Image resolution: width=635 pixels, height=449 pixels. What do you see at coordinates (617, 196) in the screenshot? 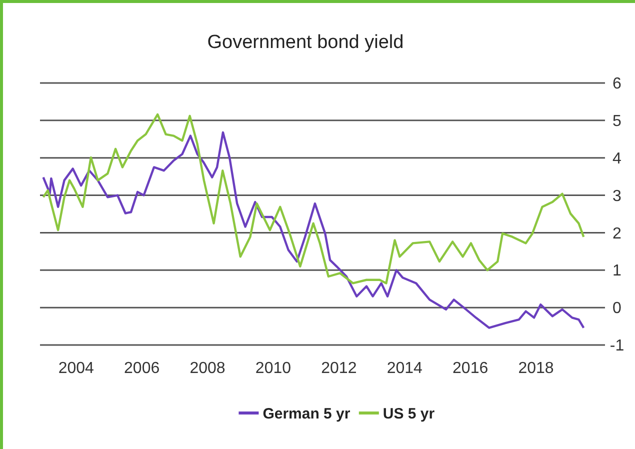
I see `y-tick-label: 3` at bounding box center [617, 196].